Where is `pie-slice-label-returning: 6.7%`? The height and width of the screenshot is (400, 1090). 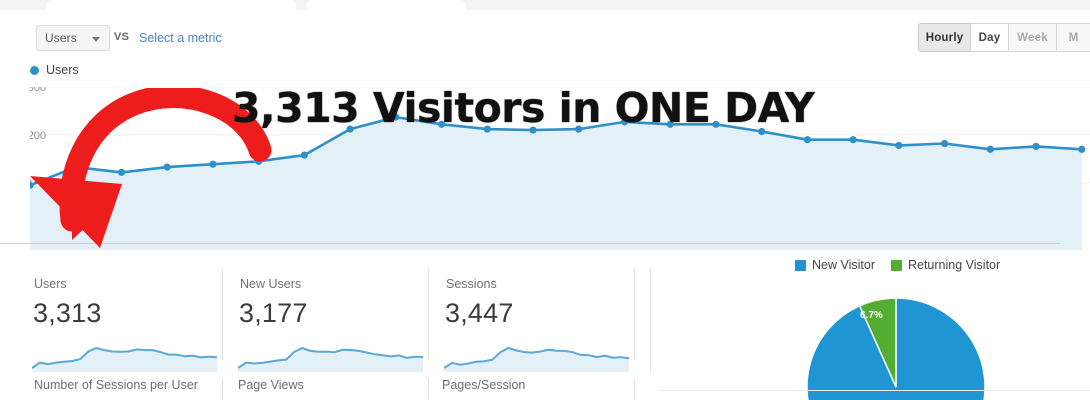 pie-slice-label-returning: 6.7% is located at coordinates (871, 315).